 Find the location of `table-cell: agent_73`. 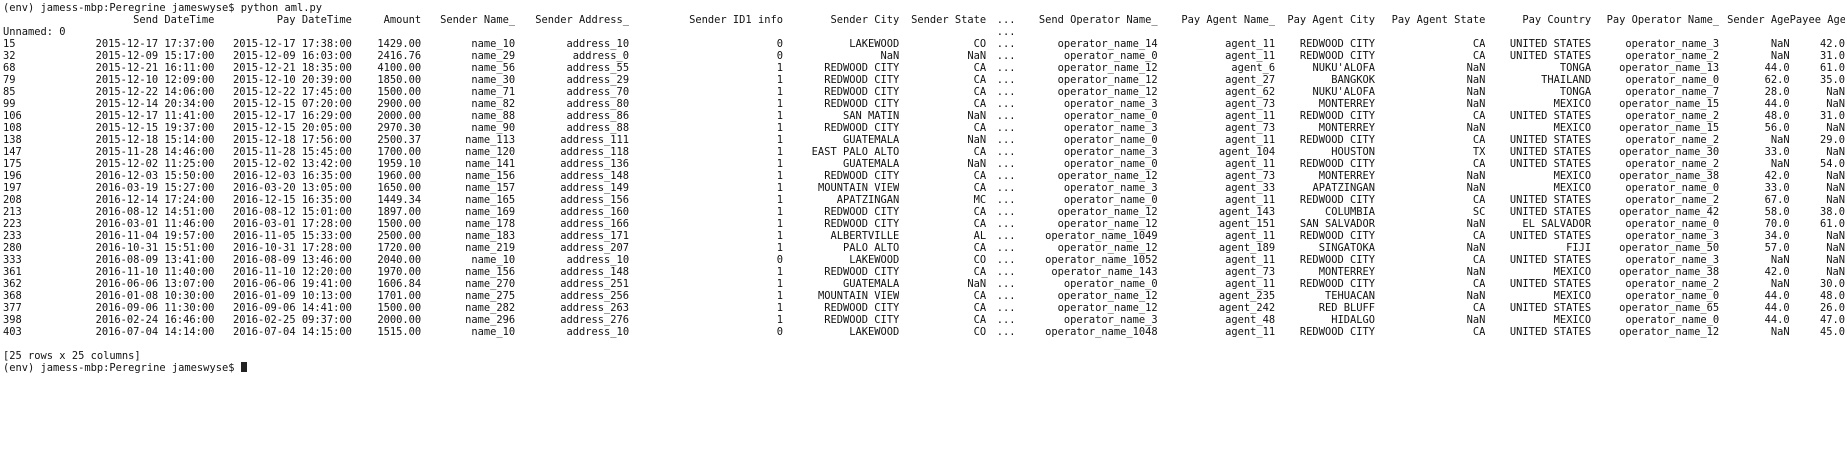

table-cell: agent_73 is located at coordinates (1250, 272).